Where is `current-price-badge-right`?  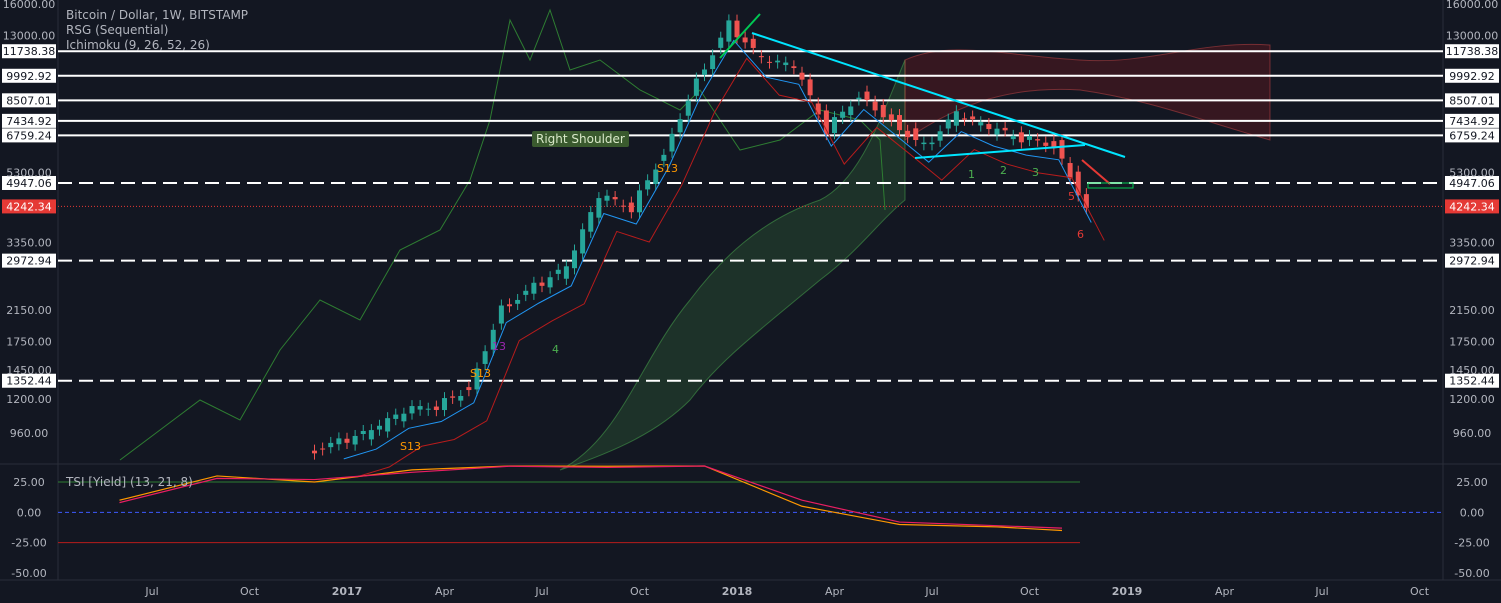 current-price-badge-right is located at coordinates (1472, 206).